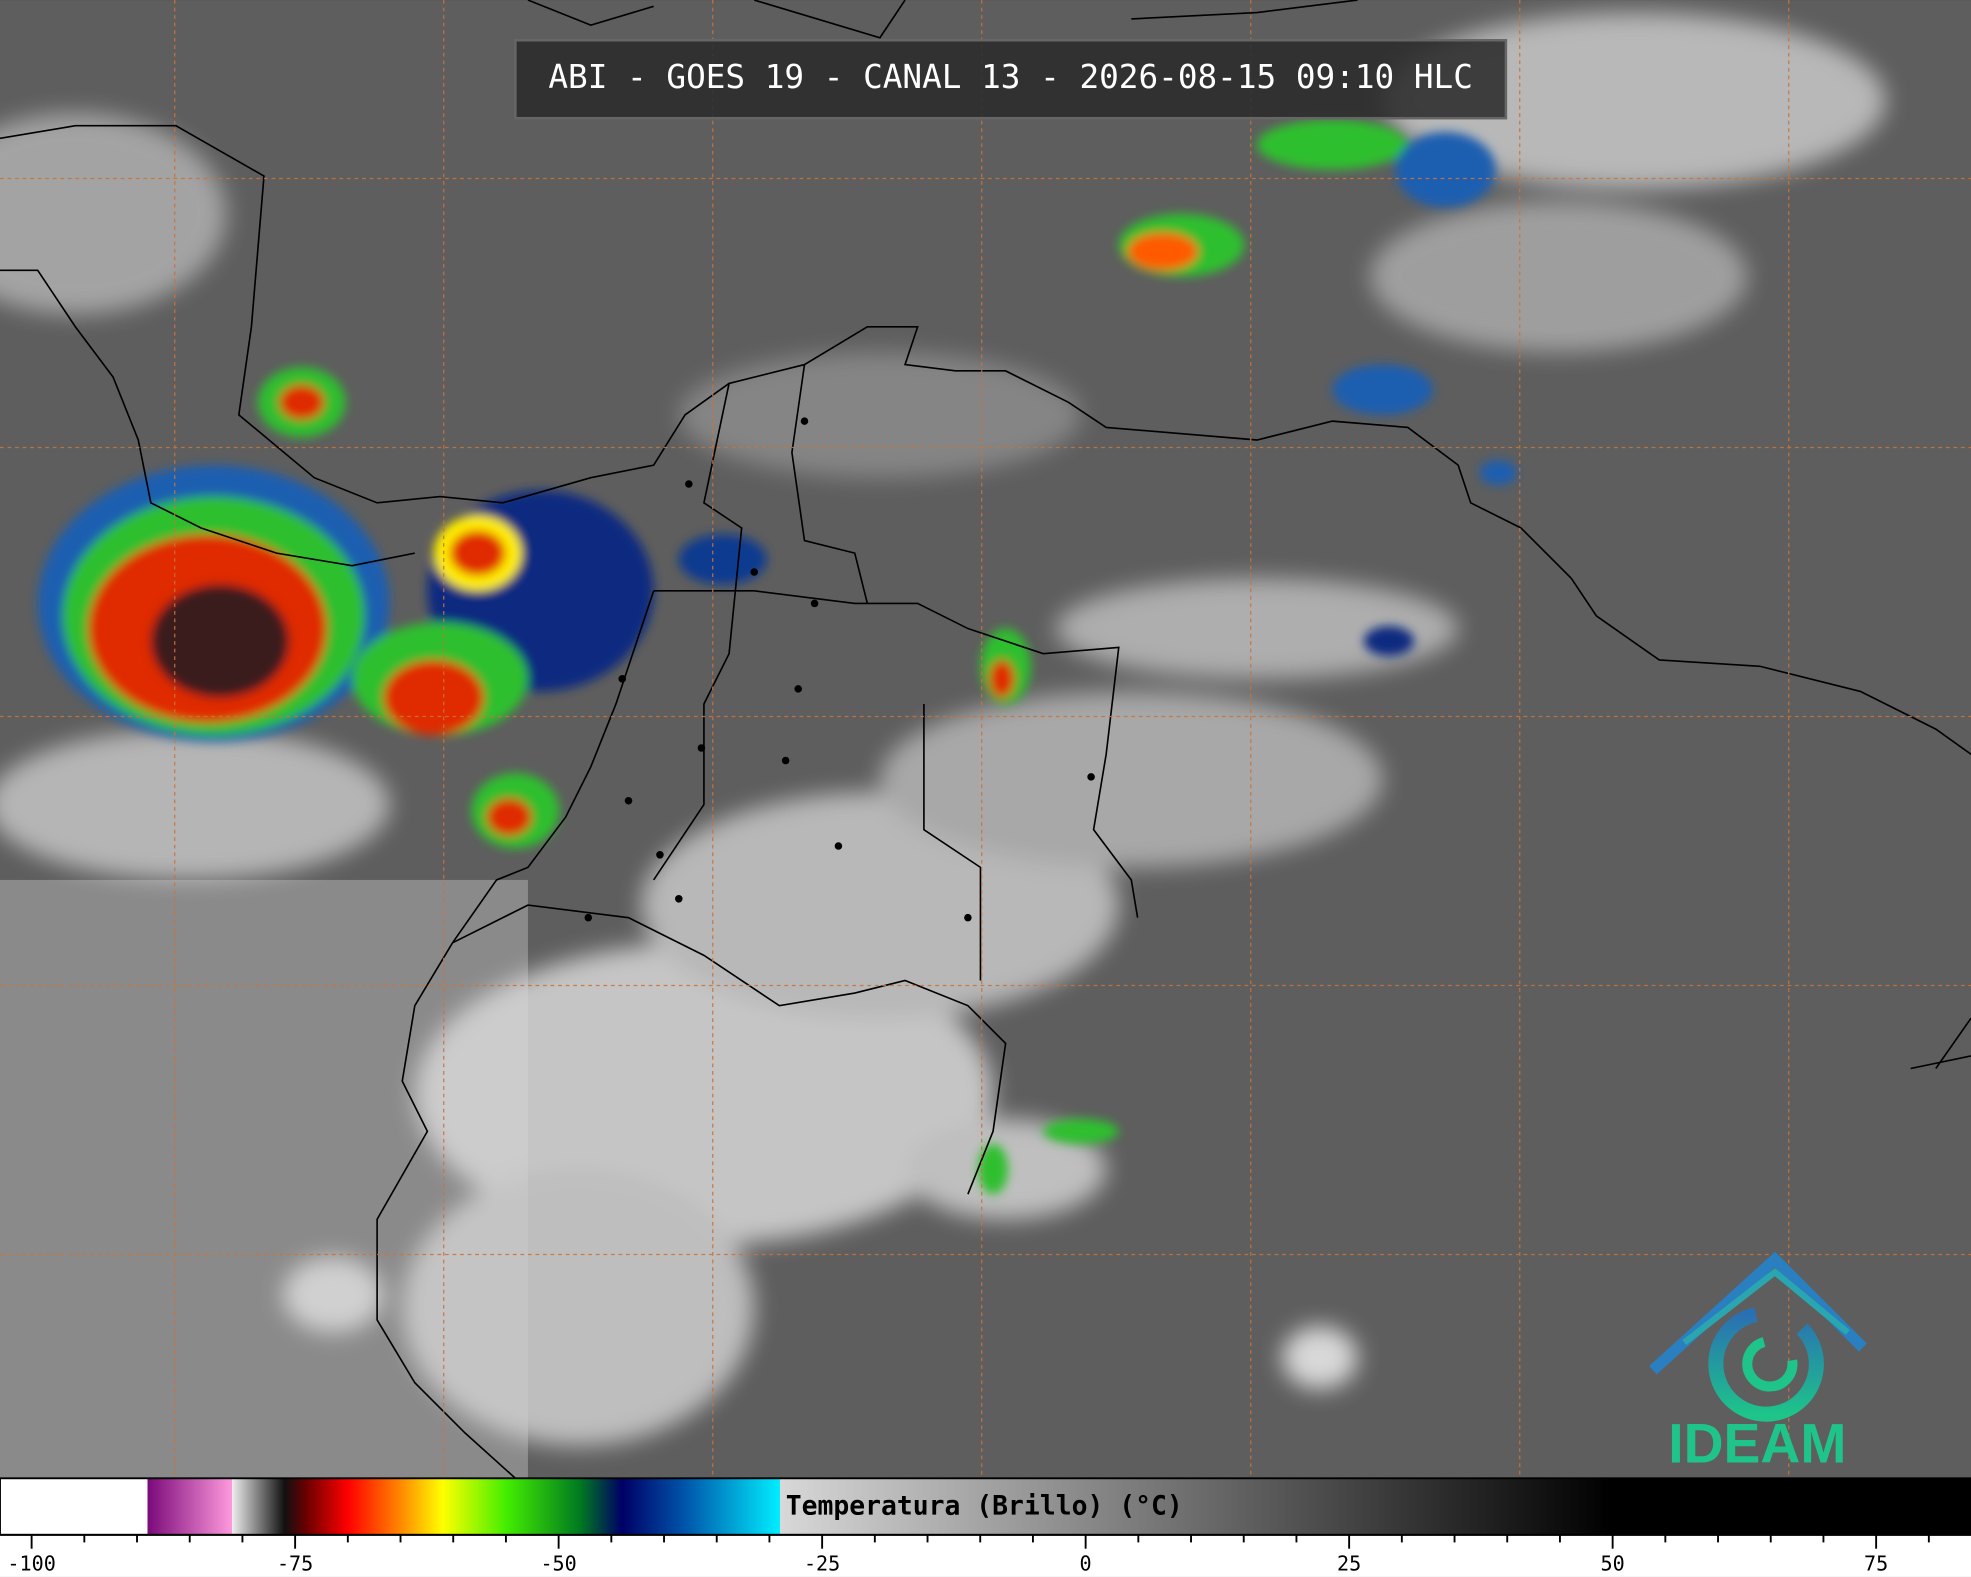 The height and width of the screenshot is (1577, 1971). Describe the element at coordinates (1876, 1564) in the screenshot. I see `tick-label: 75` at that location.